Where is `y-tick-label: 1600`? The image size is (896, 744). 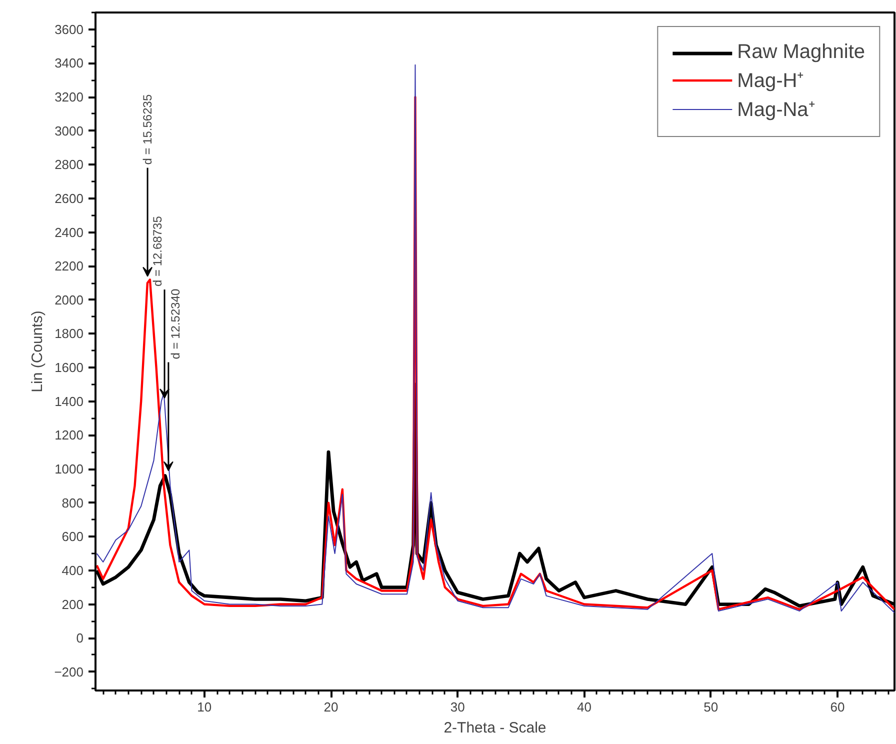 y-tick-label: 1600 is located at coordinates (69, 368).